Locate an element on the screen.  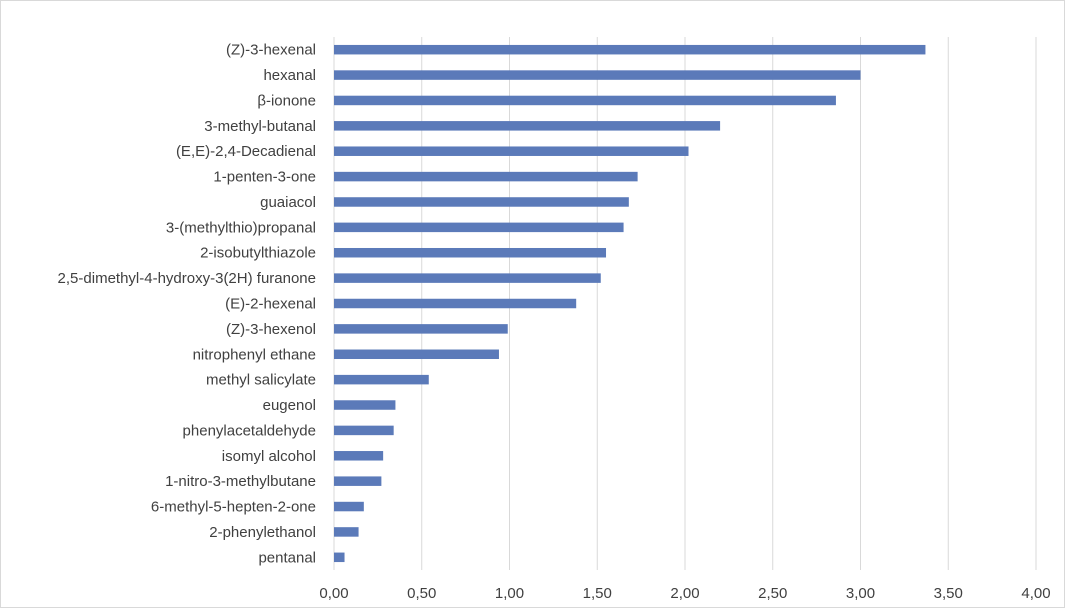
category-label: 2-isobutylthiazole is located at coordinates (258, 253).